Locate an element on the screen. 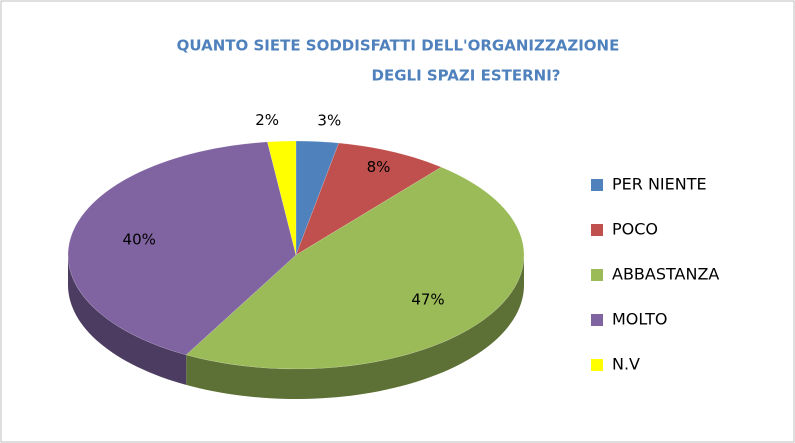  data-label: 47% is located at coordinates (427, 299).